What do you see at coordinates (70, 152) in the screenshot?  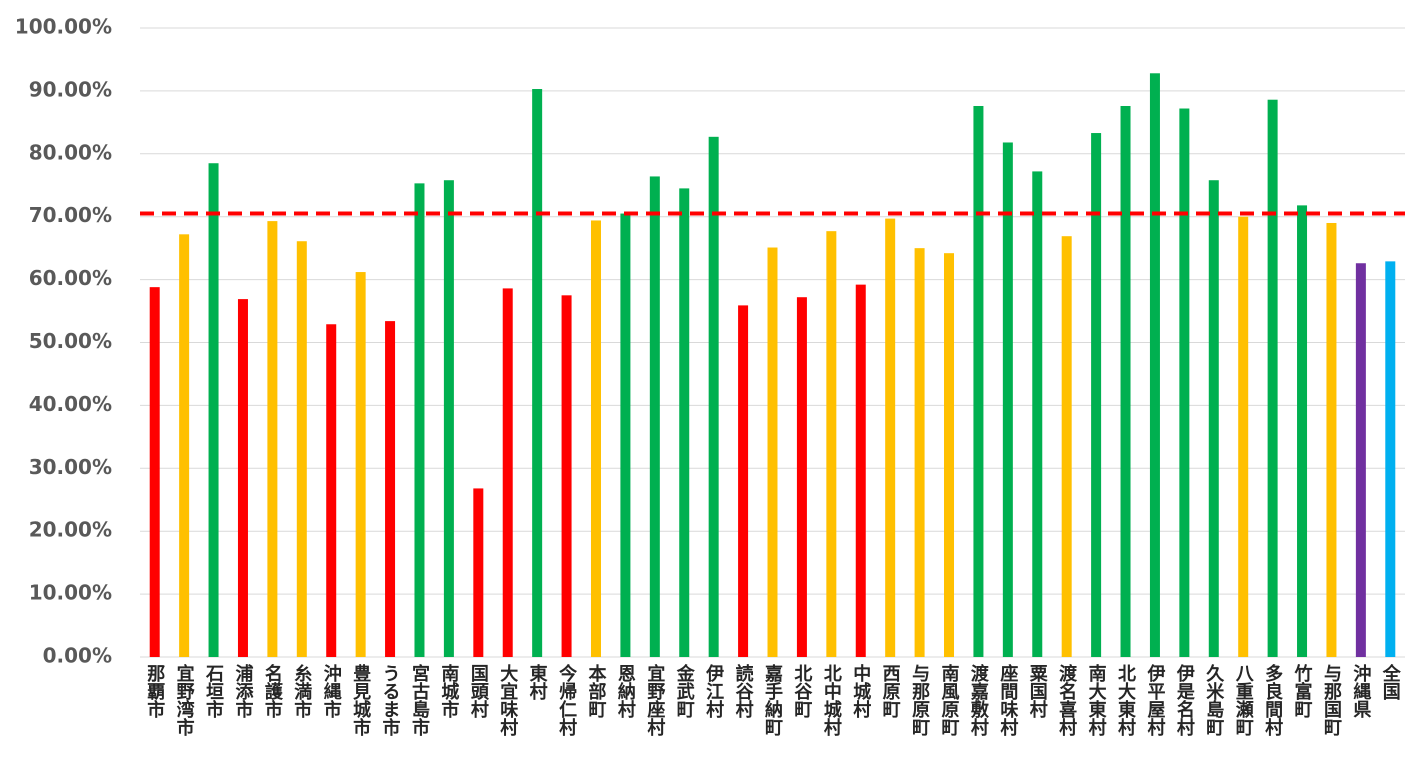 I see `y-tick-label: 80.00%` at bounding box center [70, 152].